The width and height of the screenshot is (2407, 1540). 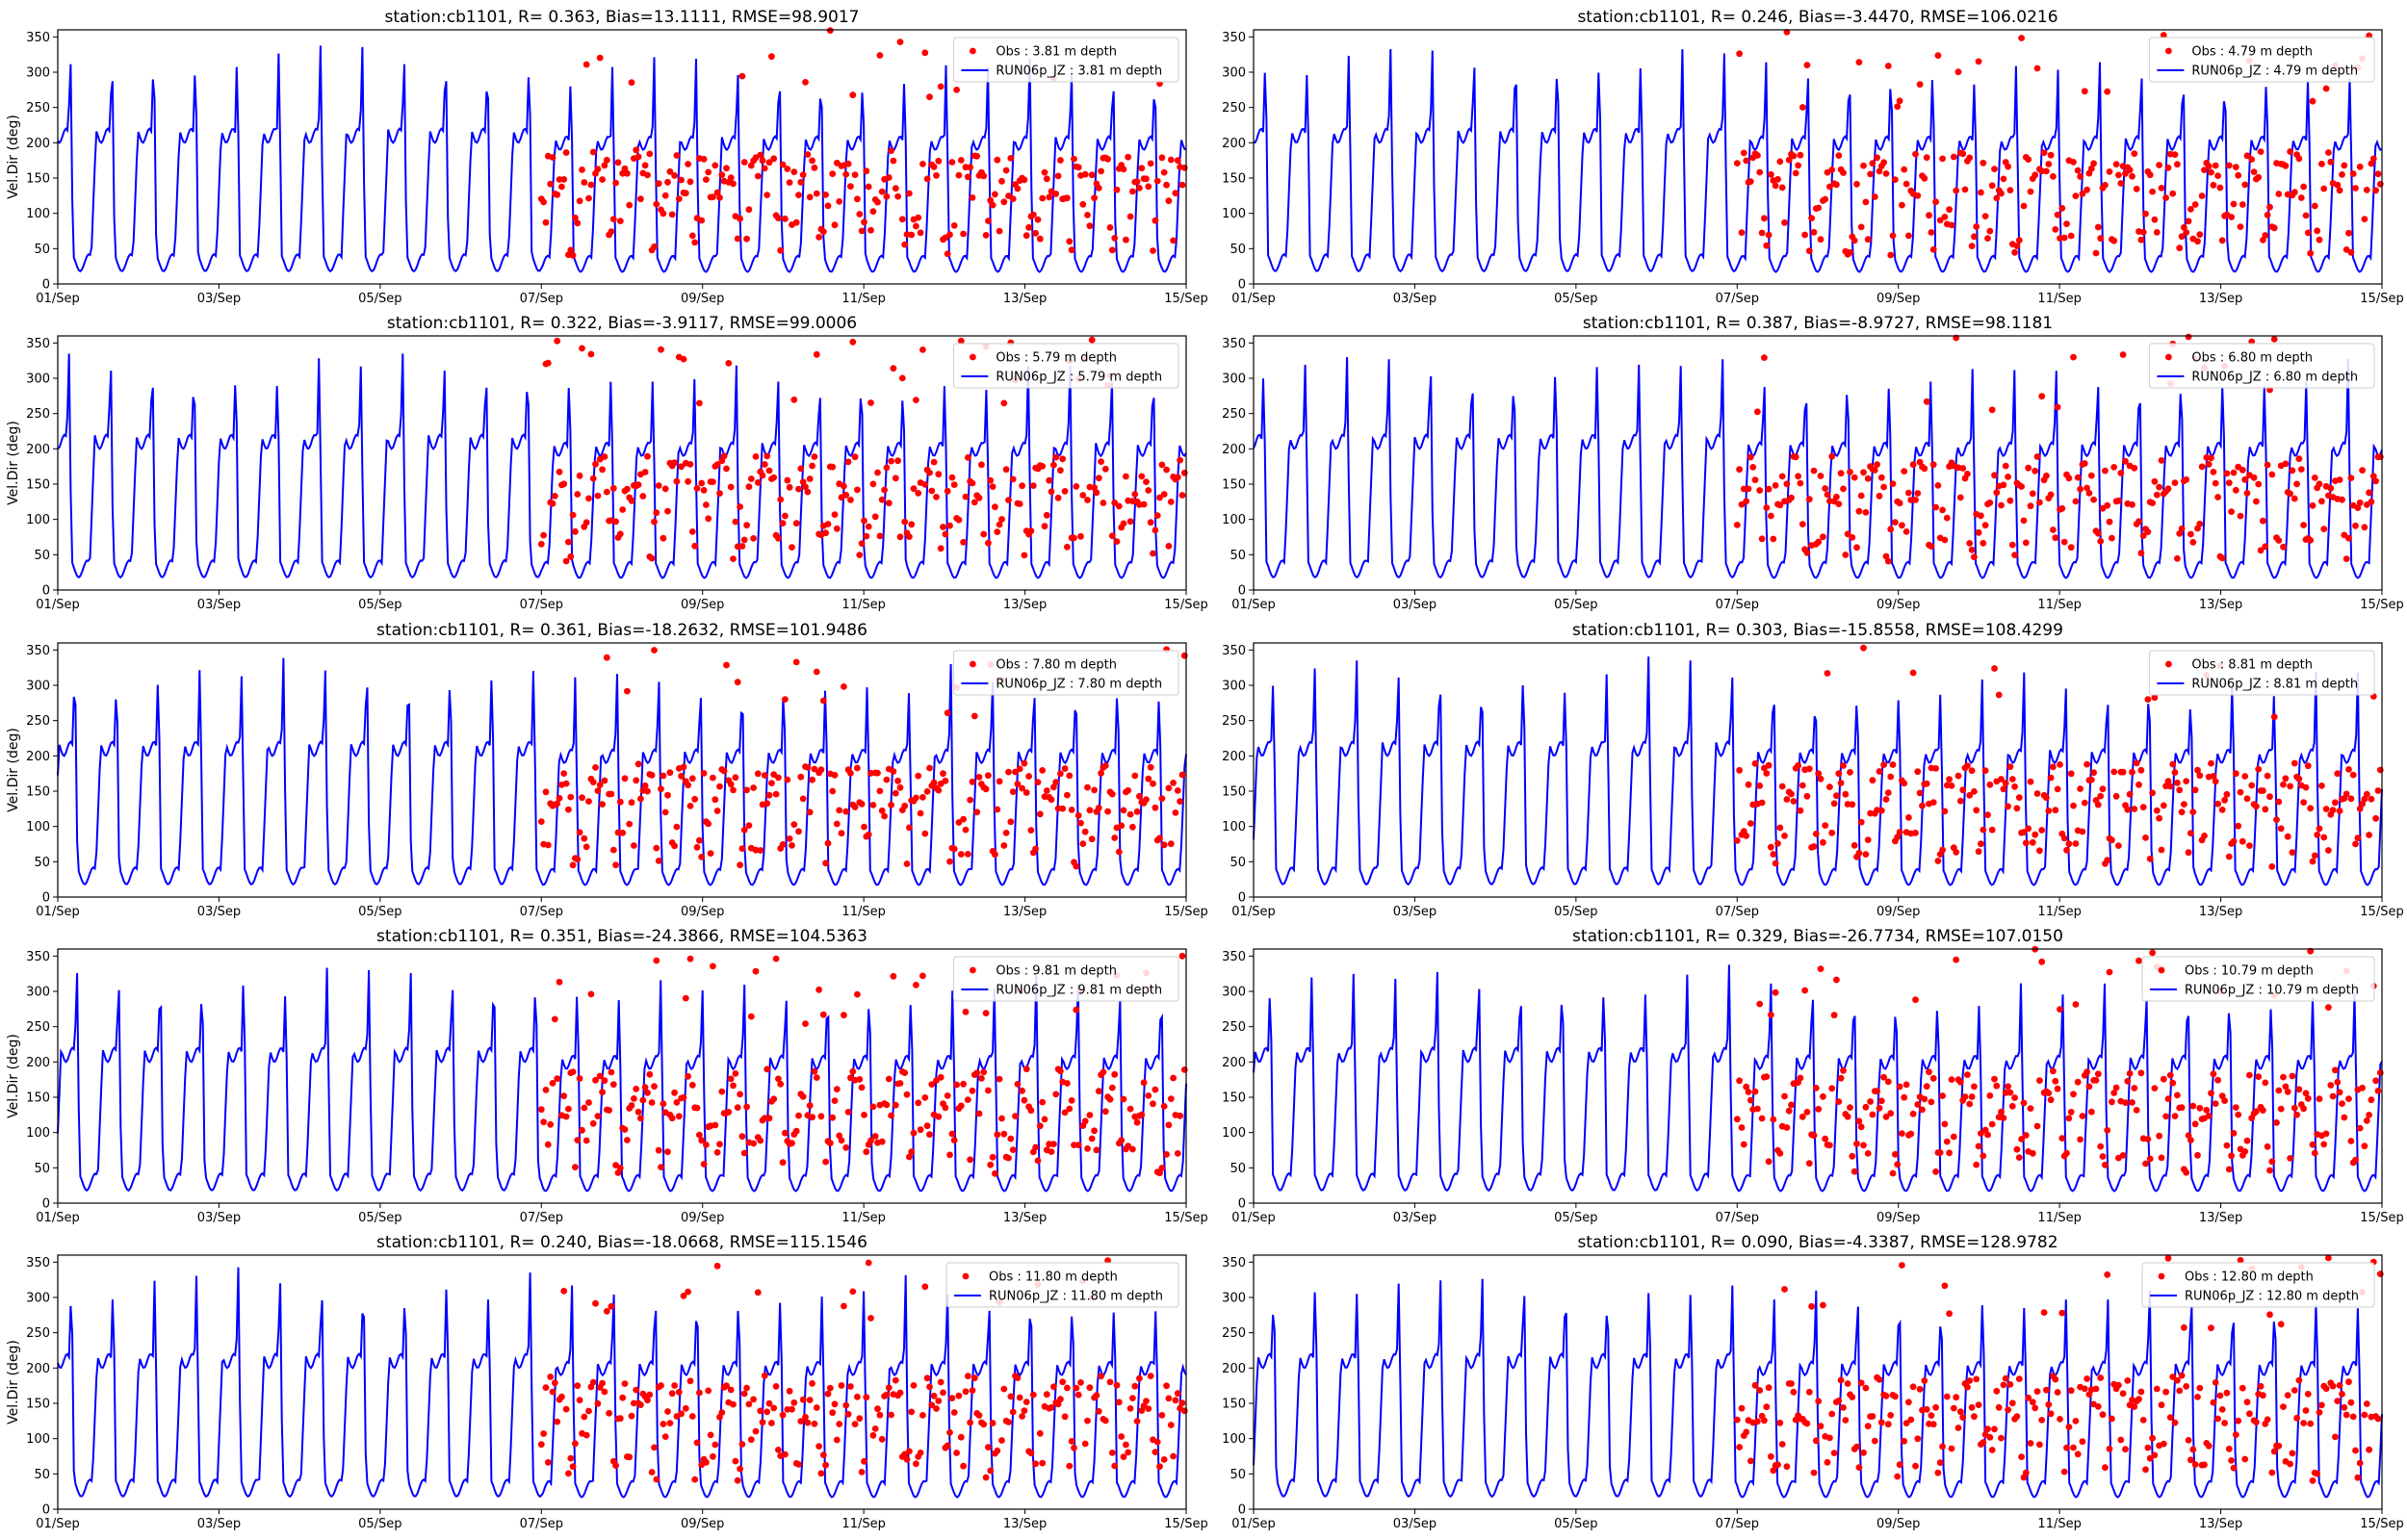 What do you see at coordinates (862, 143) in the screenshot?
I see `obs-points` at bounding box center [862, 143].